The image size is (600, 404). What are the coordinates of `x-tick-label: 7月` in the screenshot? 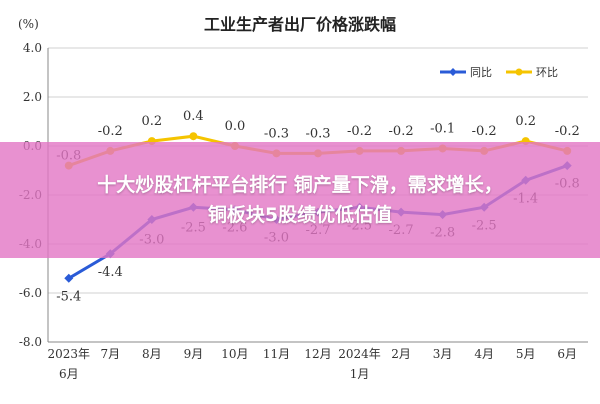 It's located at (110, 354).